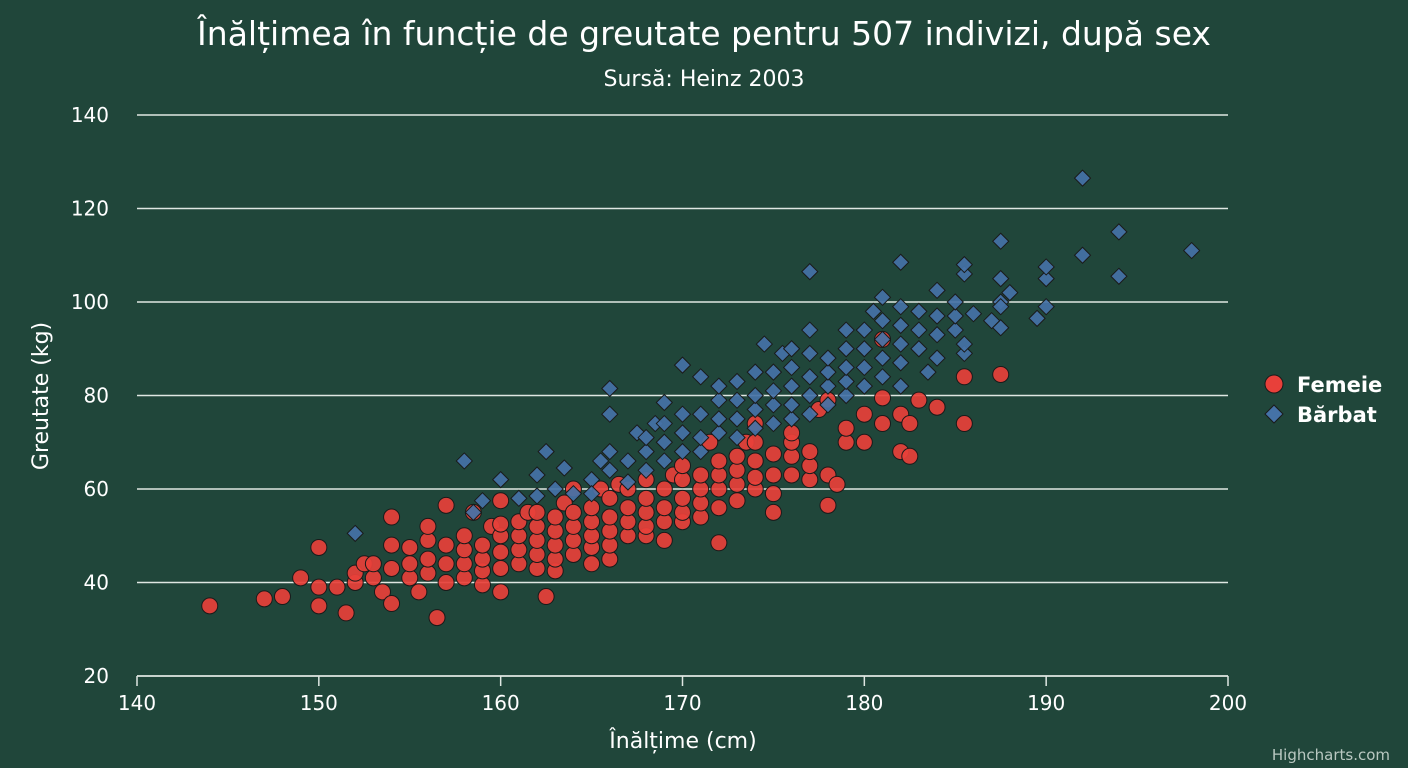 This screenshot has height=768, width=1408. Describe the element at coordinates (1323, 400) in the screenshot. I see `legend: Femeie Bărbat` at that location.